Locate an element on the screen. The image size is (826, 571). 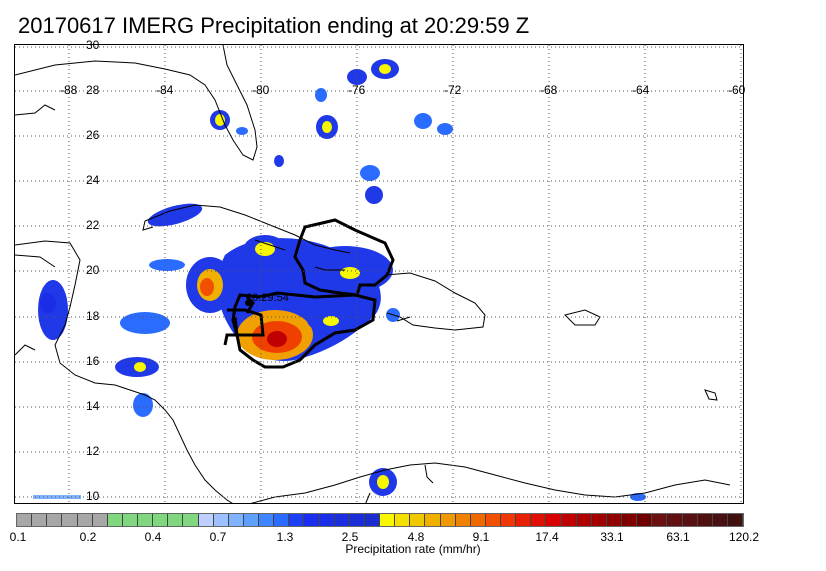
lon-label-60: -60 is located at coordinates (737, 90).